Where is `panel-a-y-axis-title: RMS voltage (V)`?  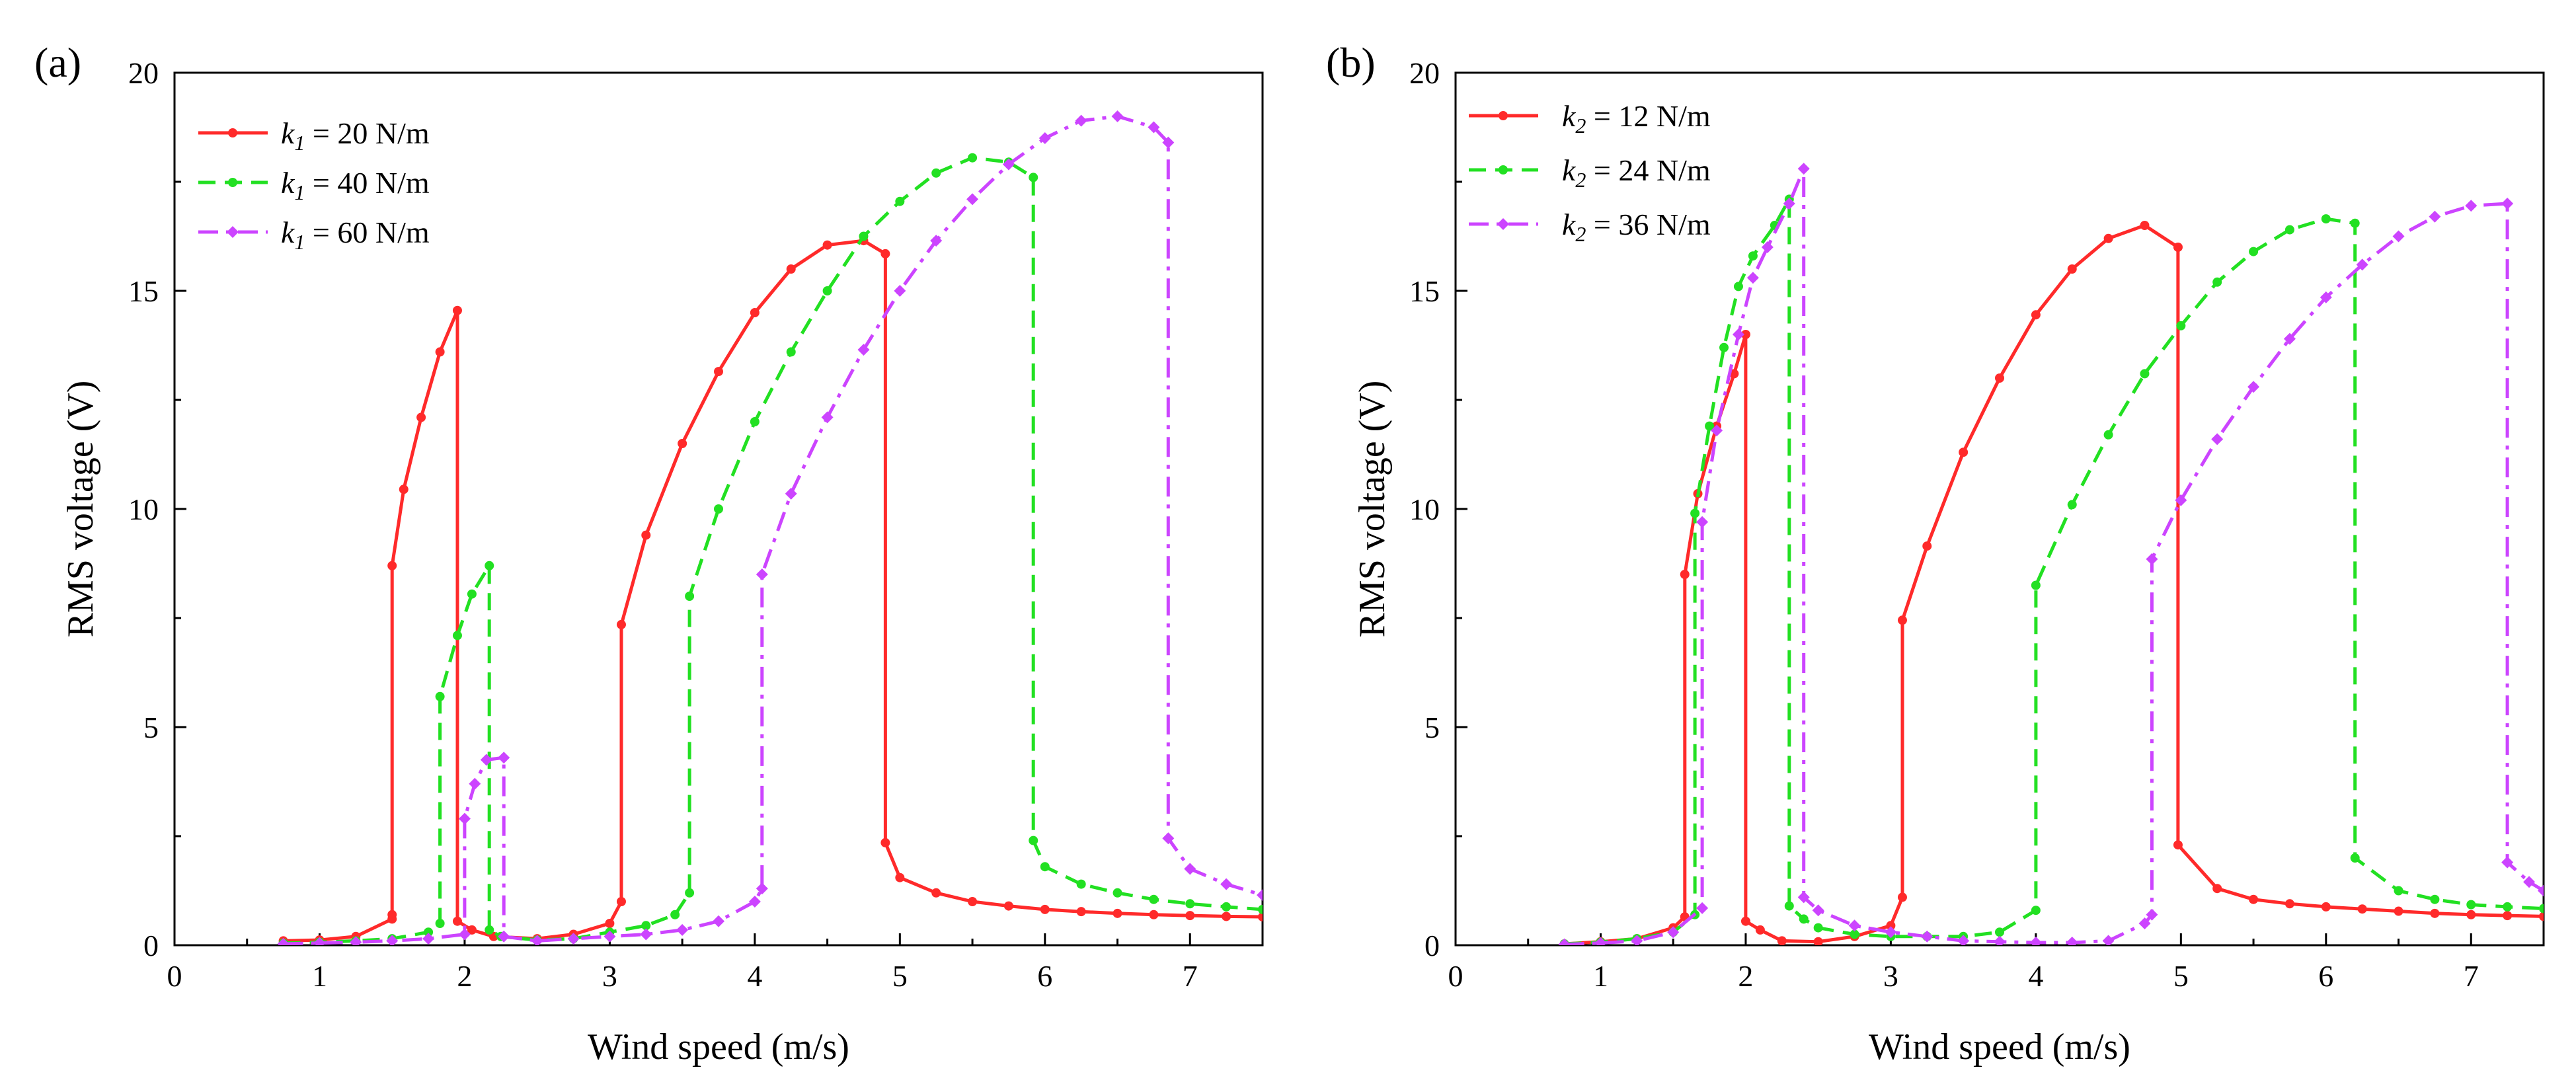 panel-a-y-axis-title: RMS voltage (V) is located at coordinates (80, 510).